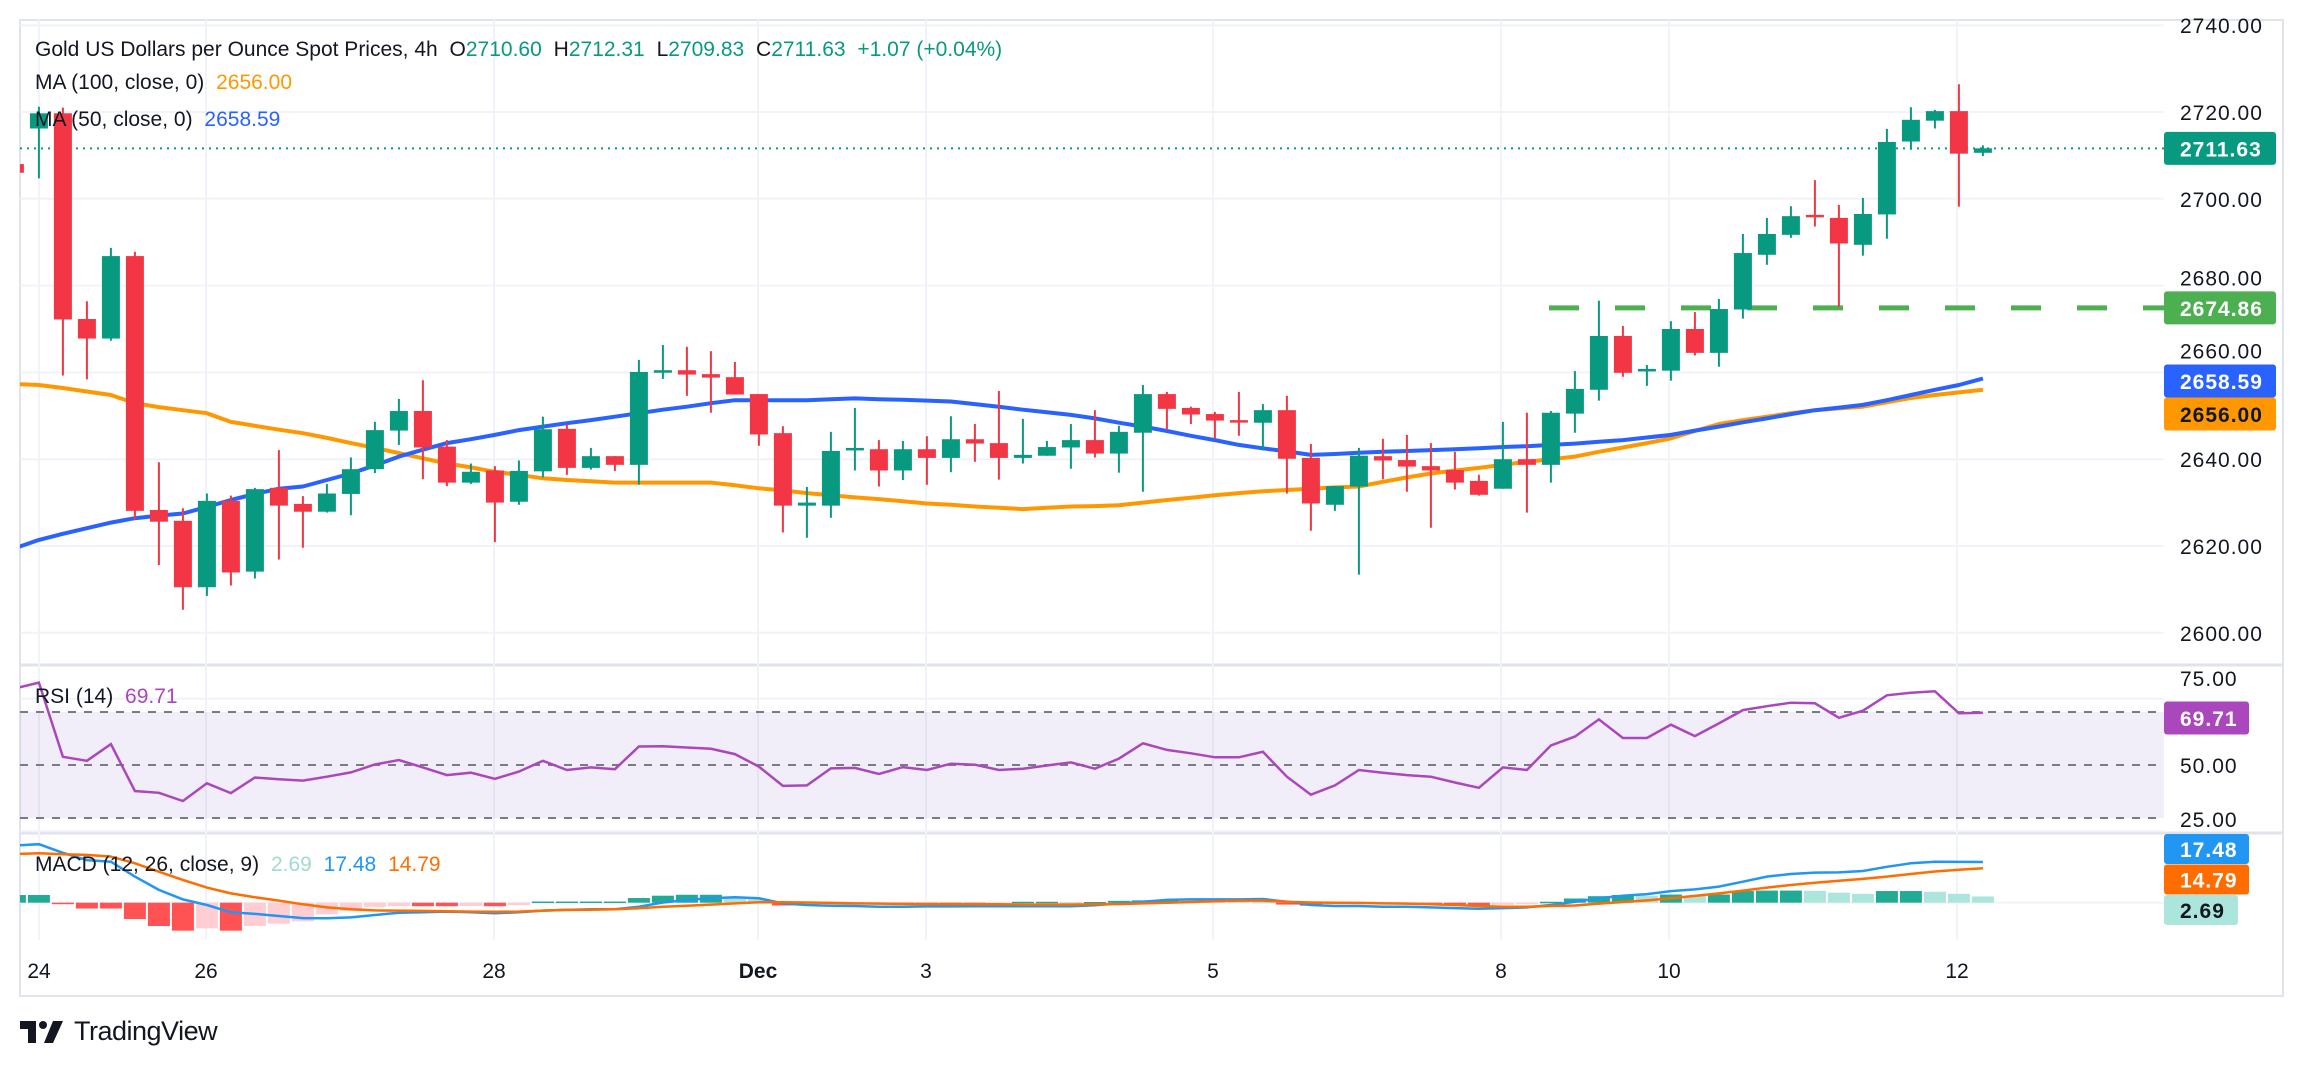 This screenshot has width=2304, height=1066. What do you see at coordinates (1668, 971) in the screenshot?
I see `time-axis-label: 10` at bounding box center [1668, 971].